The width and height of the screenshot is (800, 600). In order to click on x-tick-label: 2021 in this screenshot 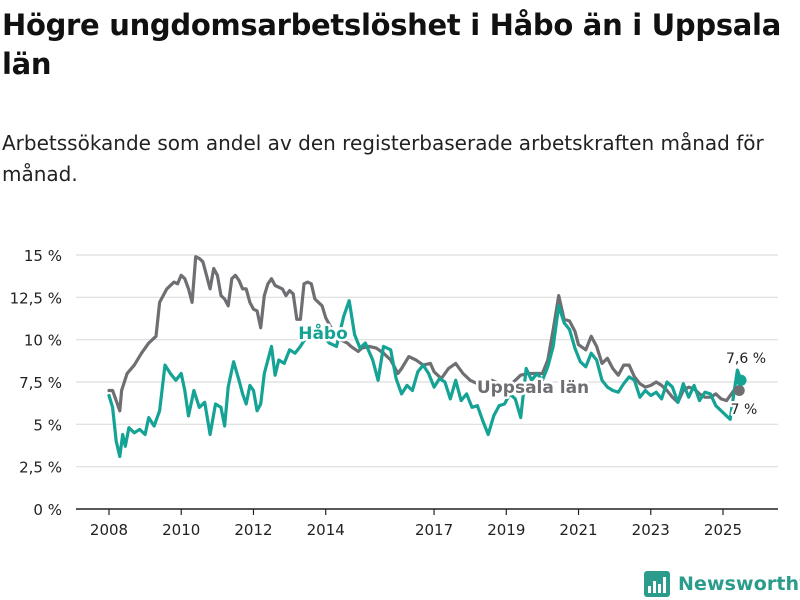, I will do `click(578, 530)`.